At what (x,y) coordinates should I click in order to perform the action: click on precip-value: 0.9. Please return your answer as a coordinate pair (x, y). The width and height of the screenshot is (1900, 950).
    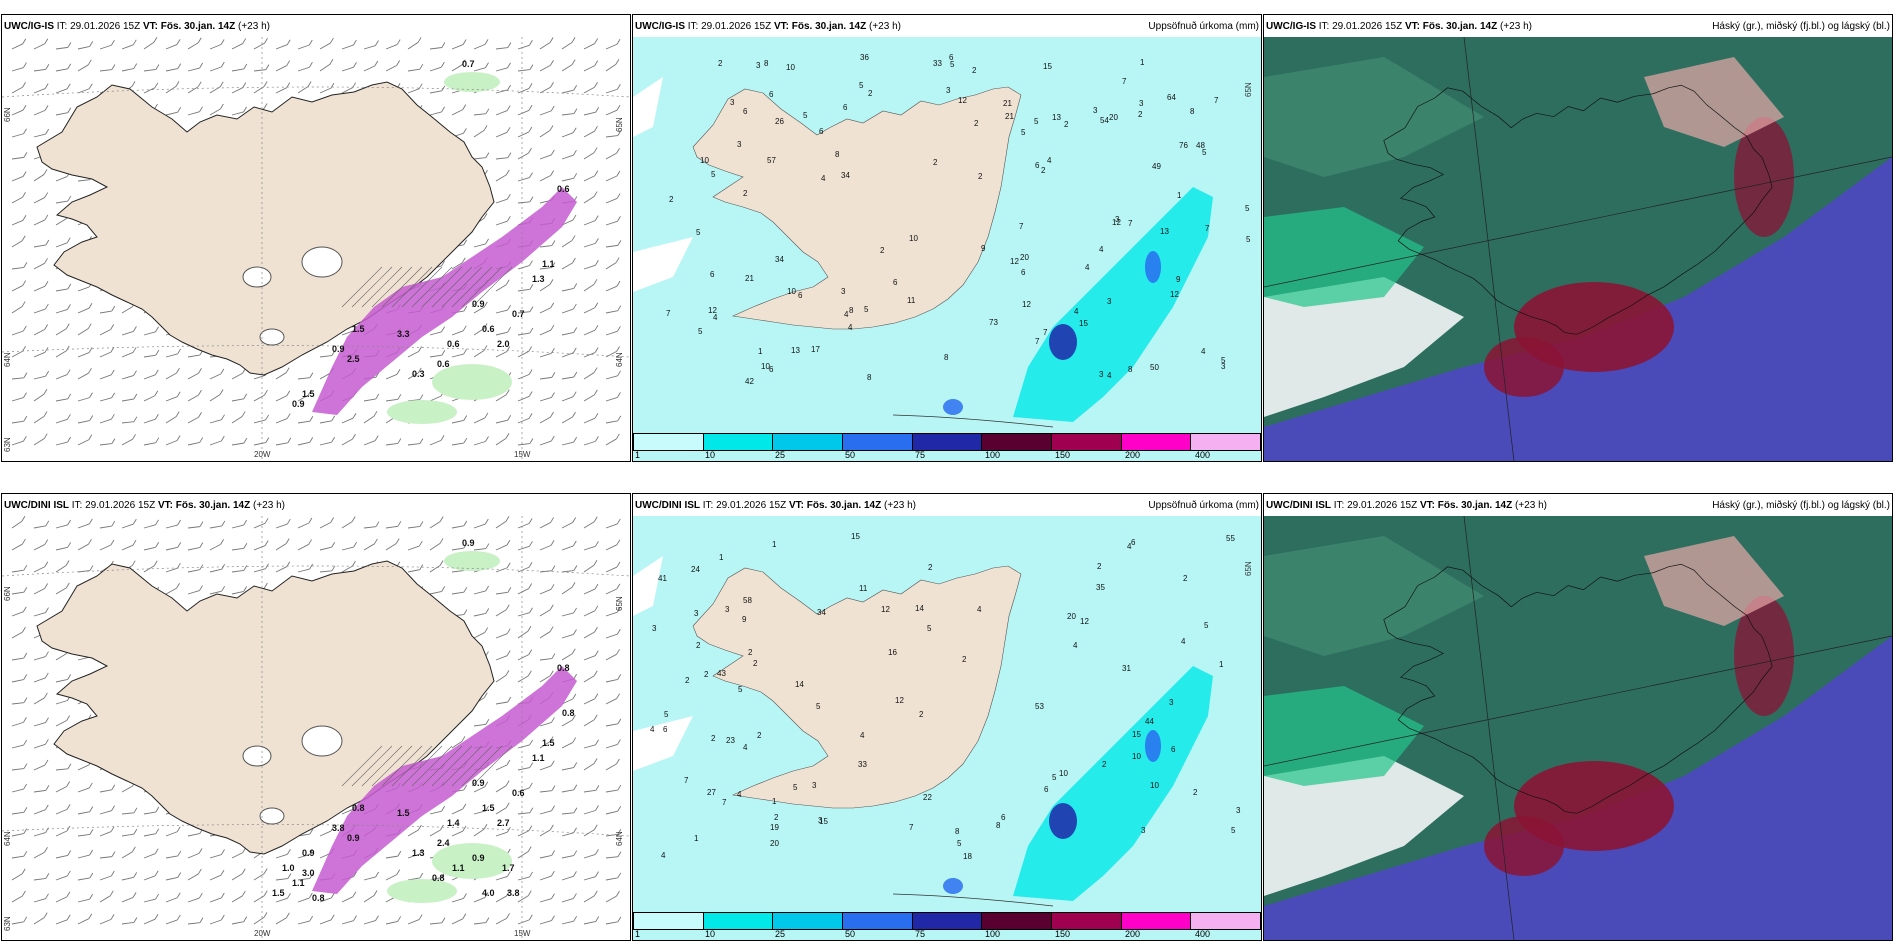
    Looking at the image, I should click on (353, 838).